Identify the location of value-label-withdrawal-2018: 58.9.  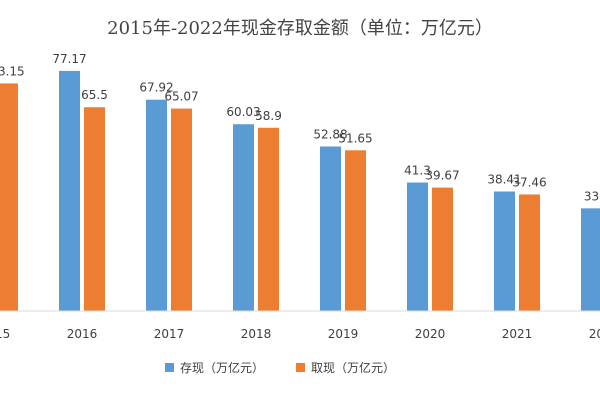
(268, 116).